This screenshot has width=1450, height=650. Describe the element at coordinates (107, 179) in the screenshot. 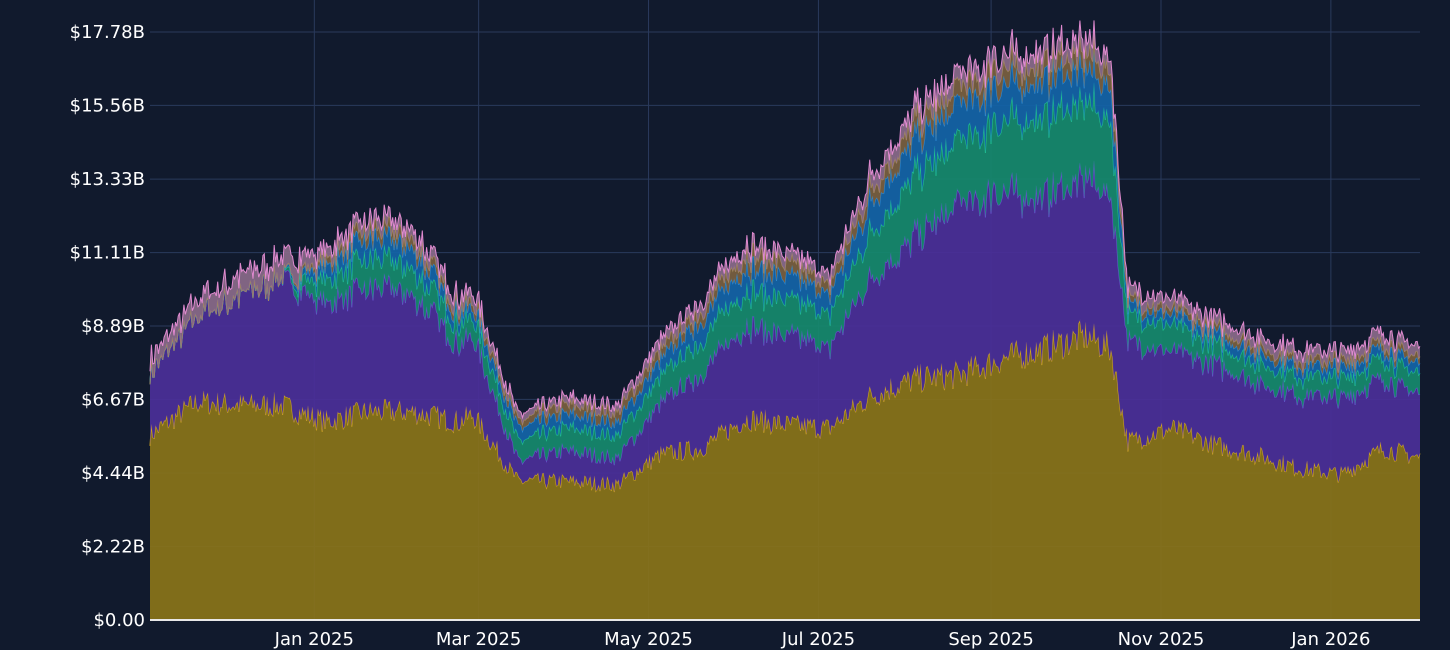

I see `y-tick-label: $13.33B` at that location.